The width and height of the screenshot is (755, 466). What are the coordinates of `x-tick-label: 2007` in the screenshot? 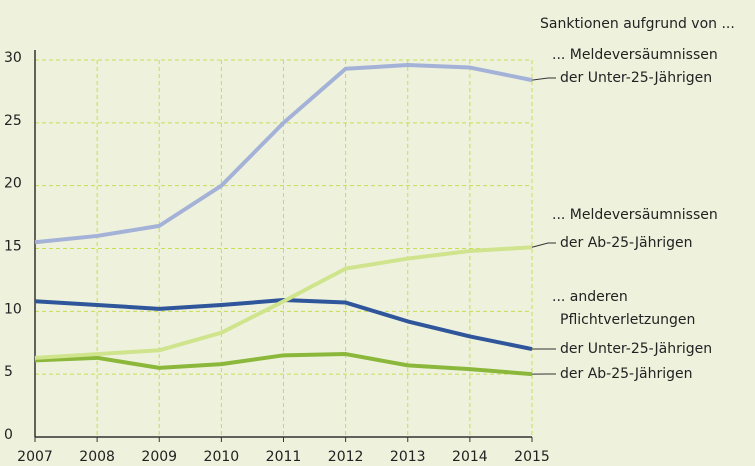 It's located at (35, 457).